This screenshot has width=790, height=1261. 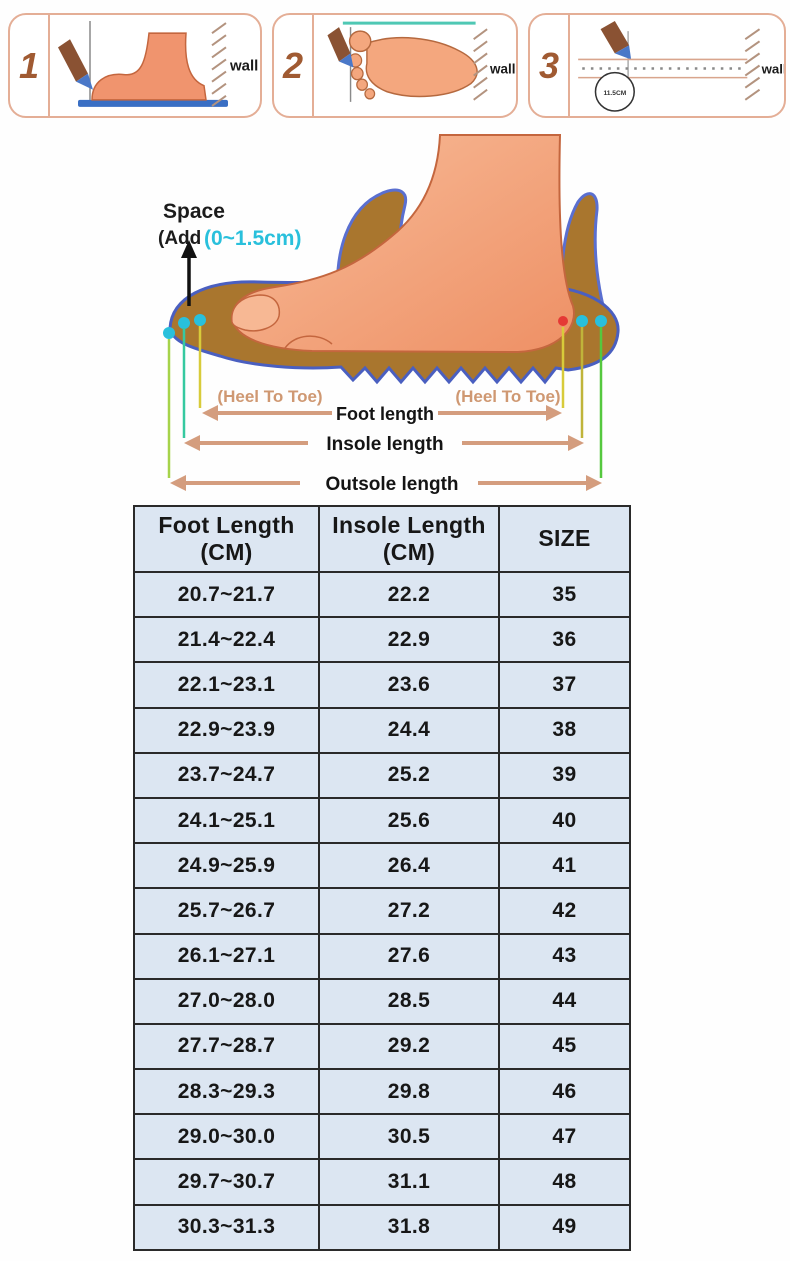 What do you see at coordinates (169, 333) in the screenshot?
I see `outsole-dot-left` at bounding box center [169, 333].